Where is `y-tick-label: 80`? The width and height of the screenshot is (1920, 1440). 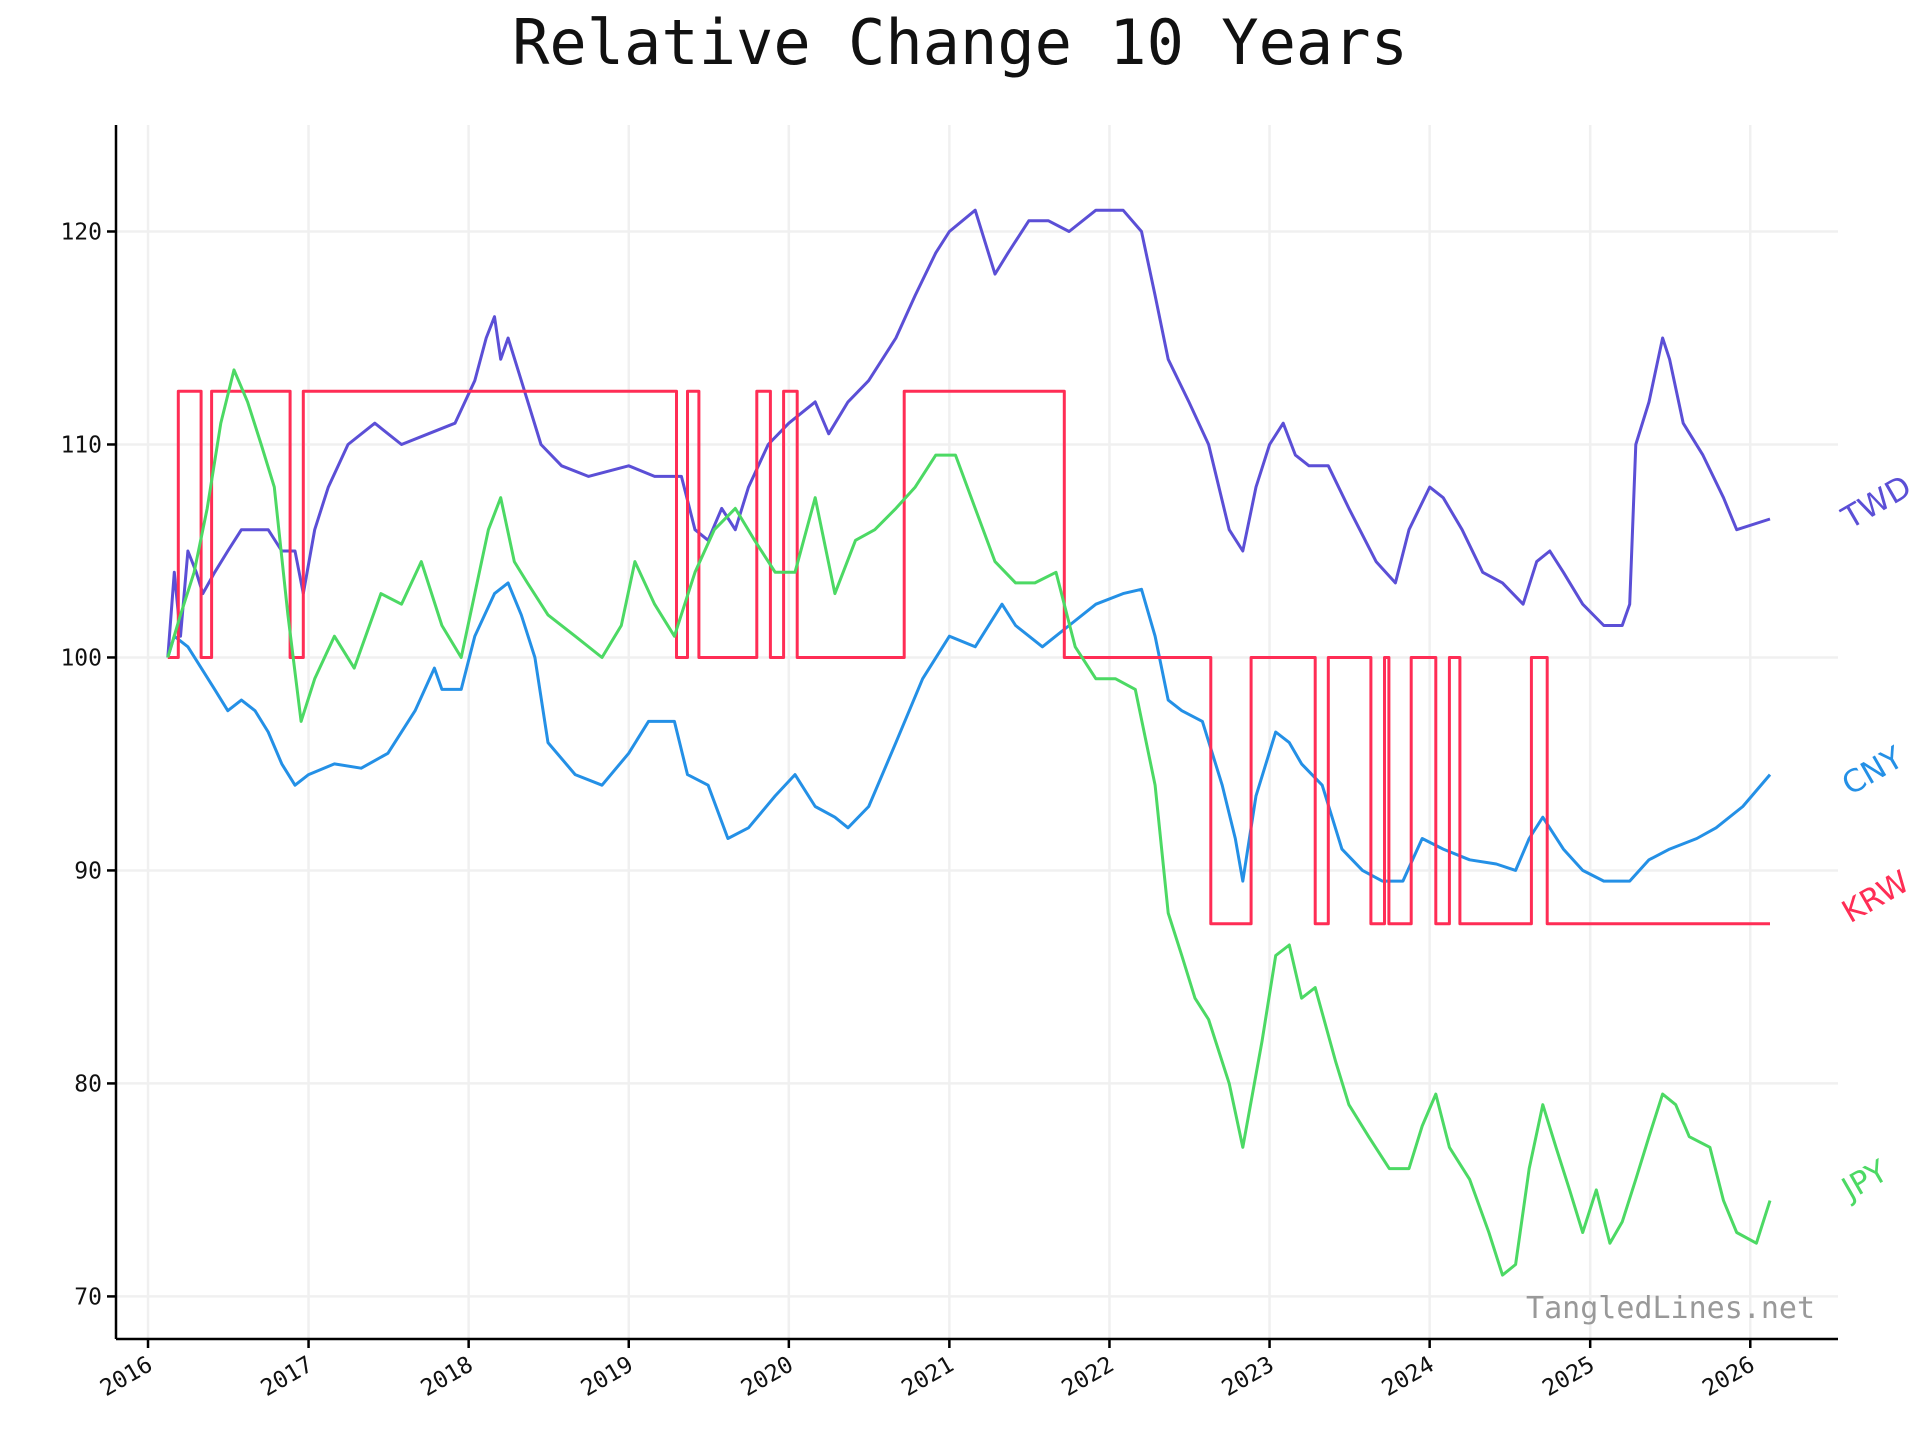 y-tick-label: 80 is located at coordinates (88, 1084).